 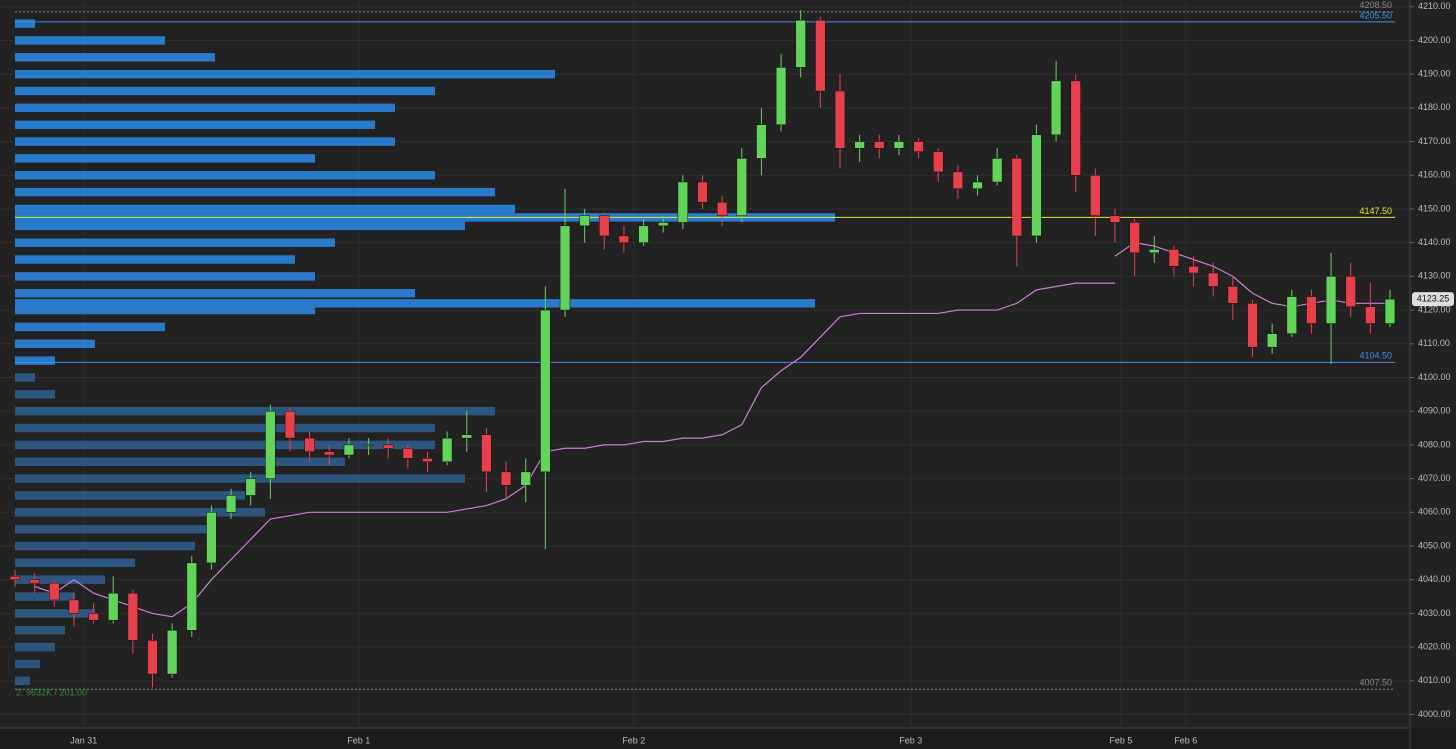 I want to click on x-tick-label: Jan 31, so click(x=83, y=740).